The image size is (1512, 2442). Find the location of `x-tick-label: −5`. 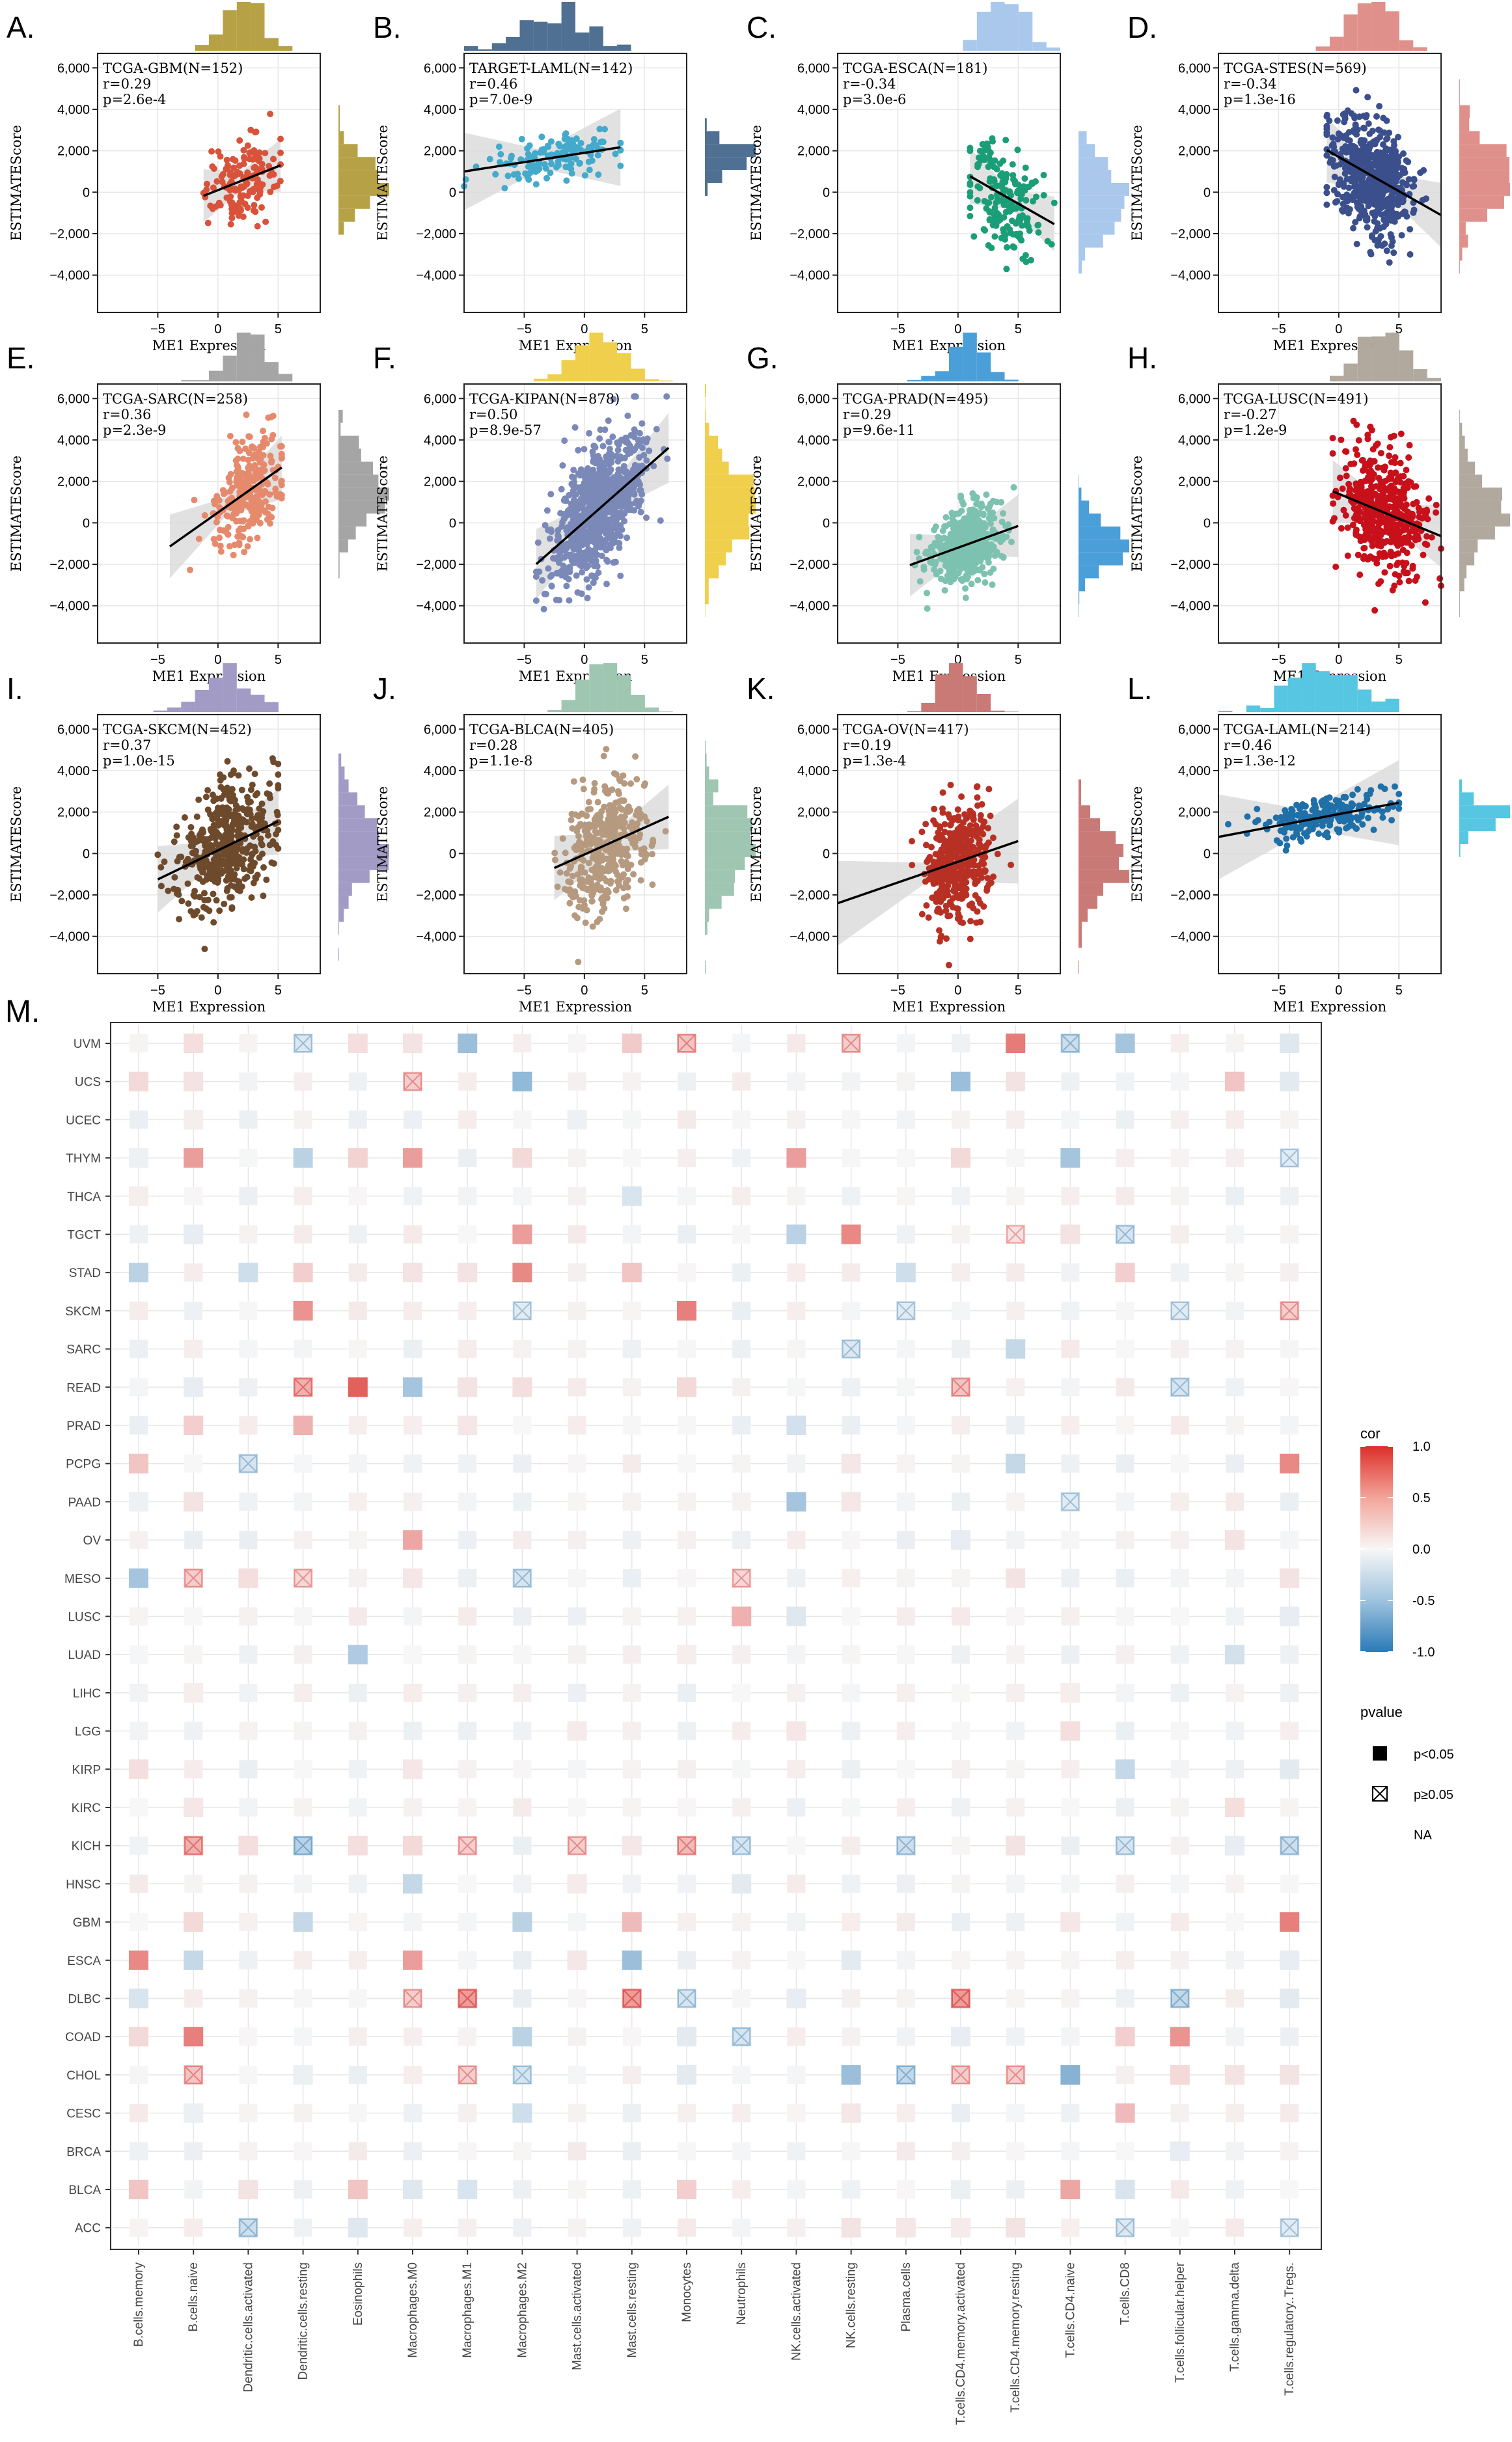

x-tick-label: −5 is located at coordinates (157, 990).